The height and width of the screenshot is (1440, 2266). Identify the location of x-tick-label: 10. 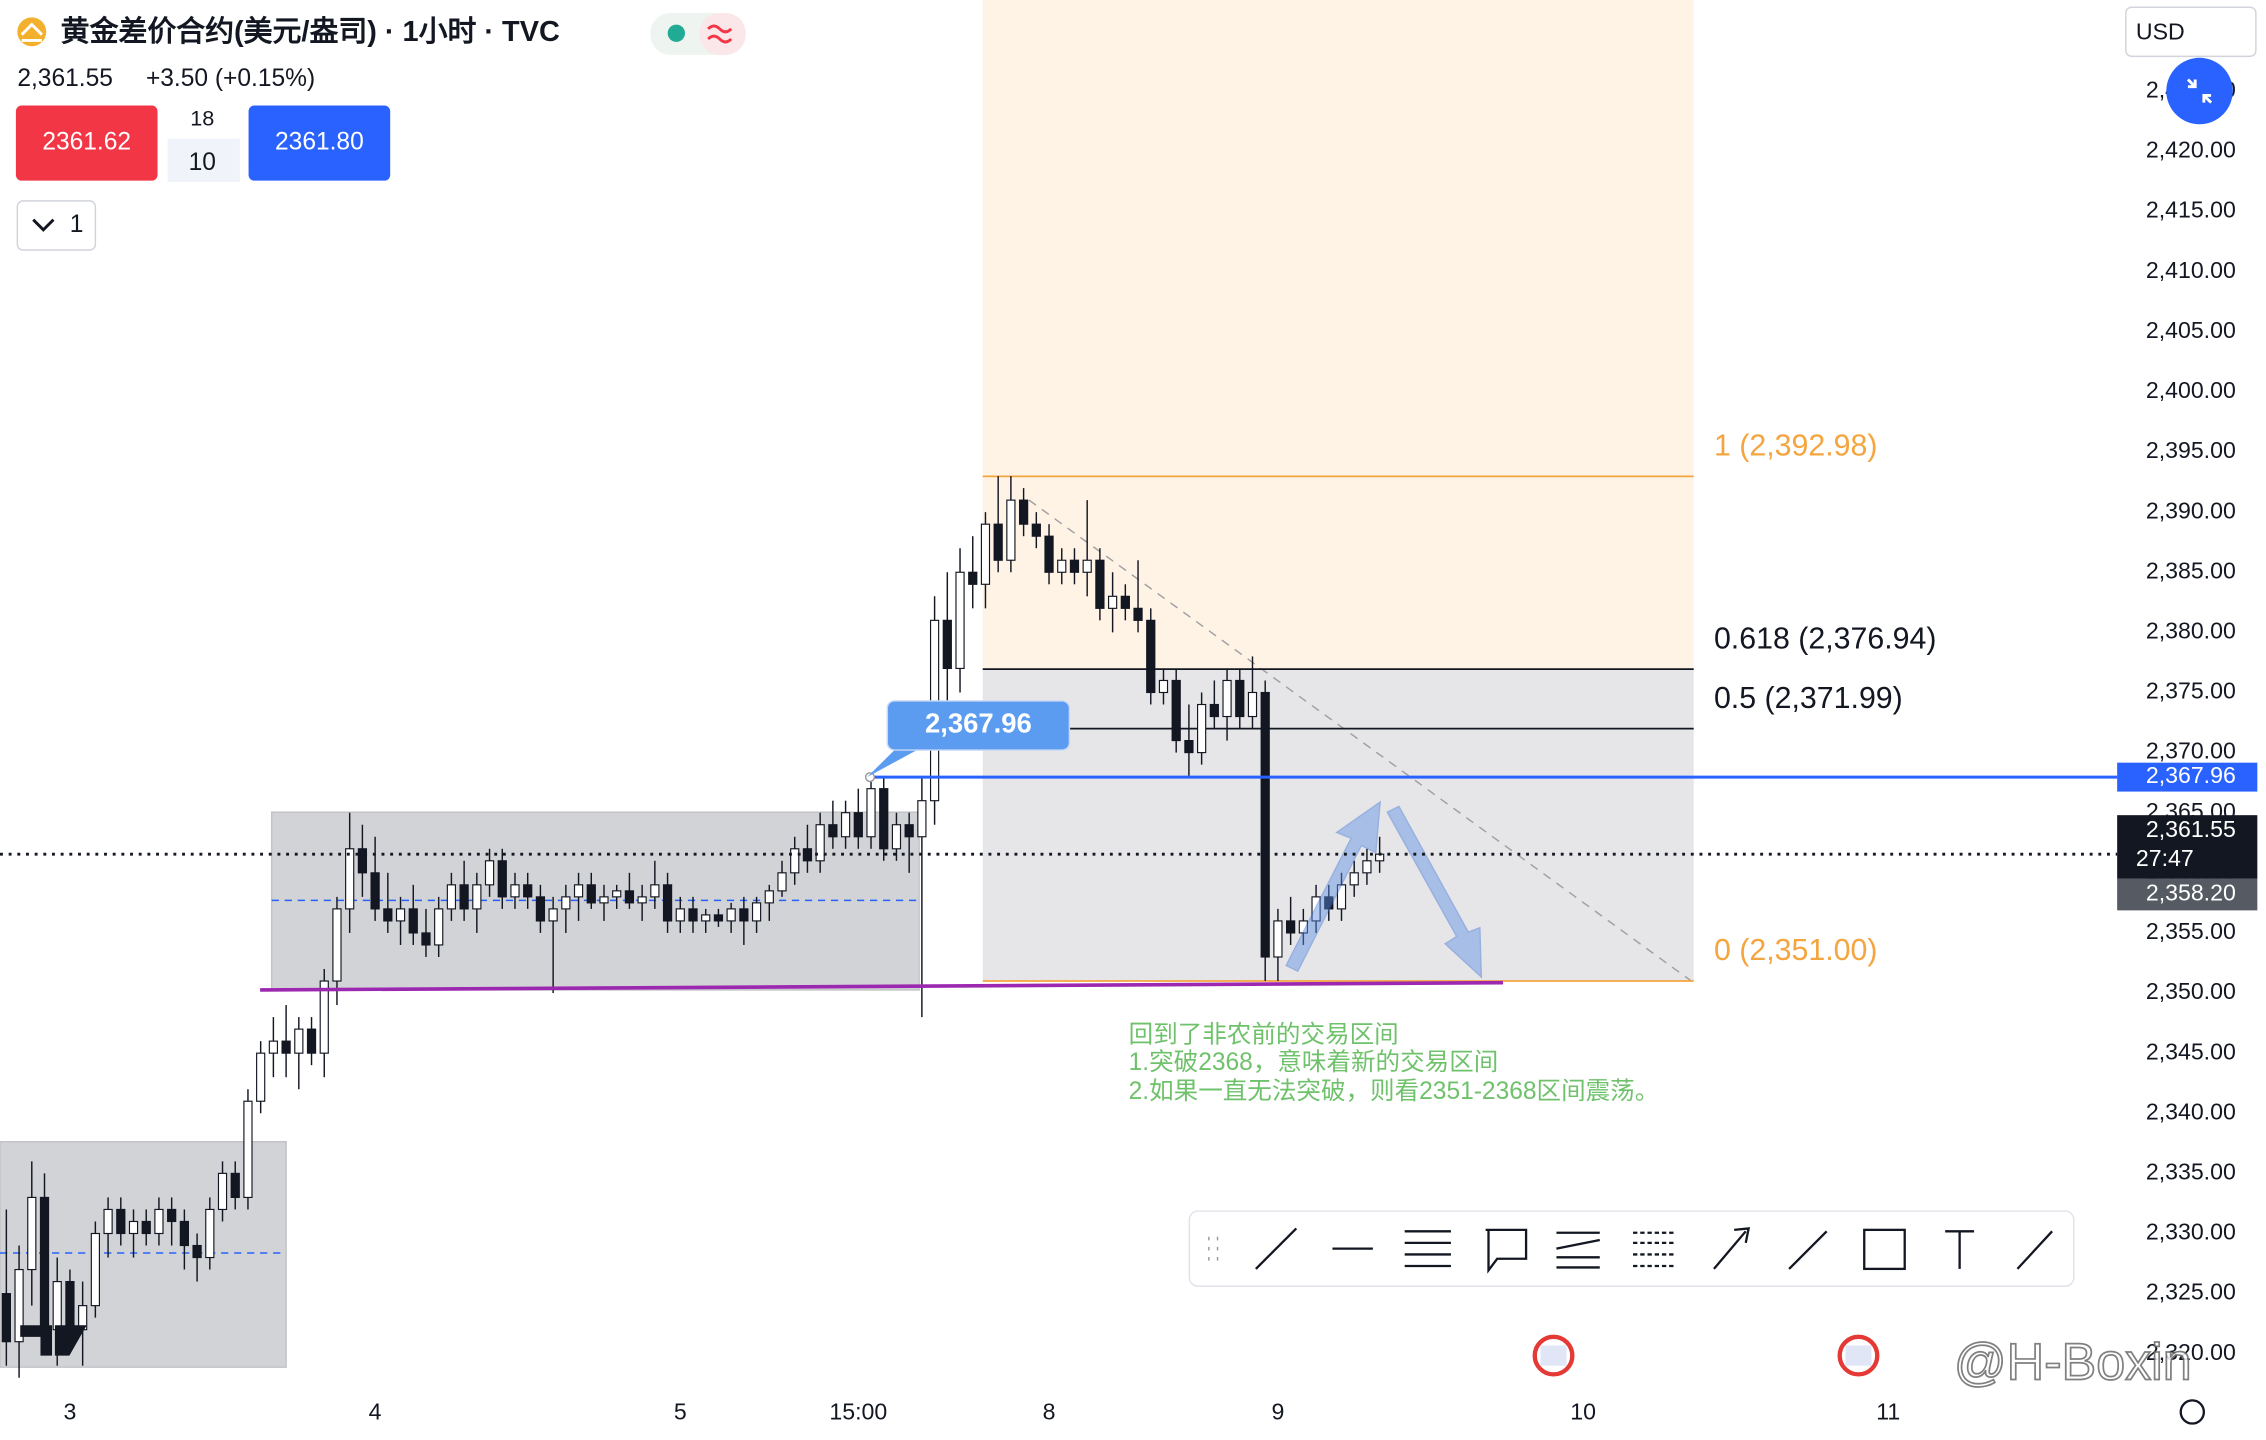
(1583, 1412).